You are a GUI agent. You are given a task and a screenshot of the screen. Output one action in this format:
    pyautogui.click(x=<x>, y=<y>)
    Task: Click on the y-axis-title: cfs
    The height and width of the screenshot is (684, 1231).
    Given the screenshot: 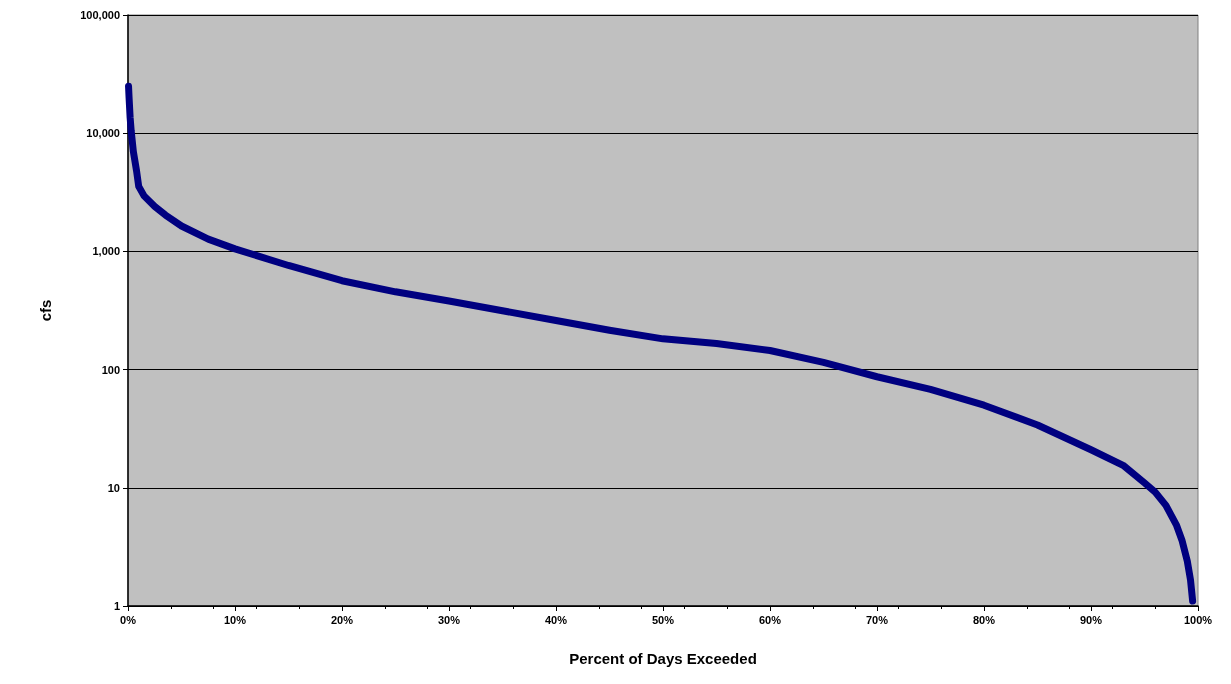 What is the action you would take?
    pyautogui.click(x=45, y=310)
    